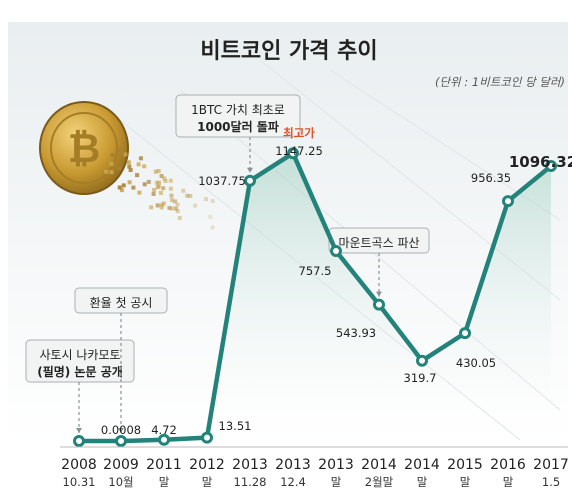  Describe the element at coordinates (120, 482) in the screenshot. I see `x-tick-sub: 10월` at that location.